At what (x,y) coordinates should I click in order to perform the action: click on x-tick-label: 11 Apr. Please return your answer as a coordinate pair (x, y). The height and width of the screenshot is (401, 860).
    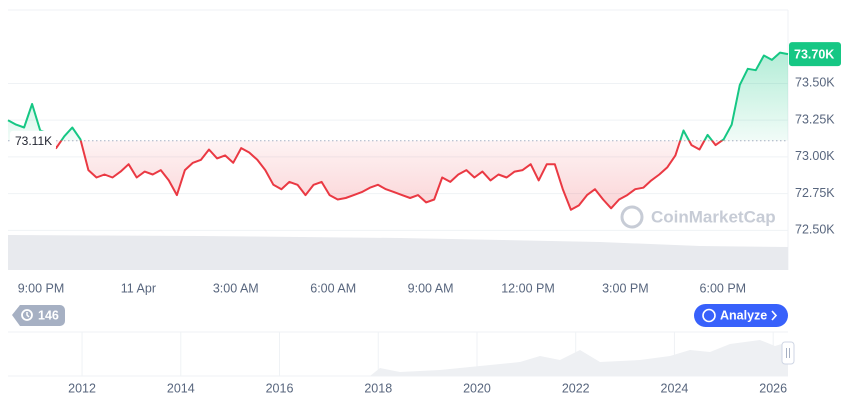
    Looking at the image, I should click on (138, 288).